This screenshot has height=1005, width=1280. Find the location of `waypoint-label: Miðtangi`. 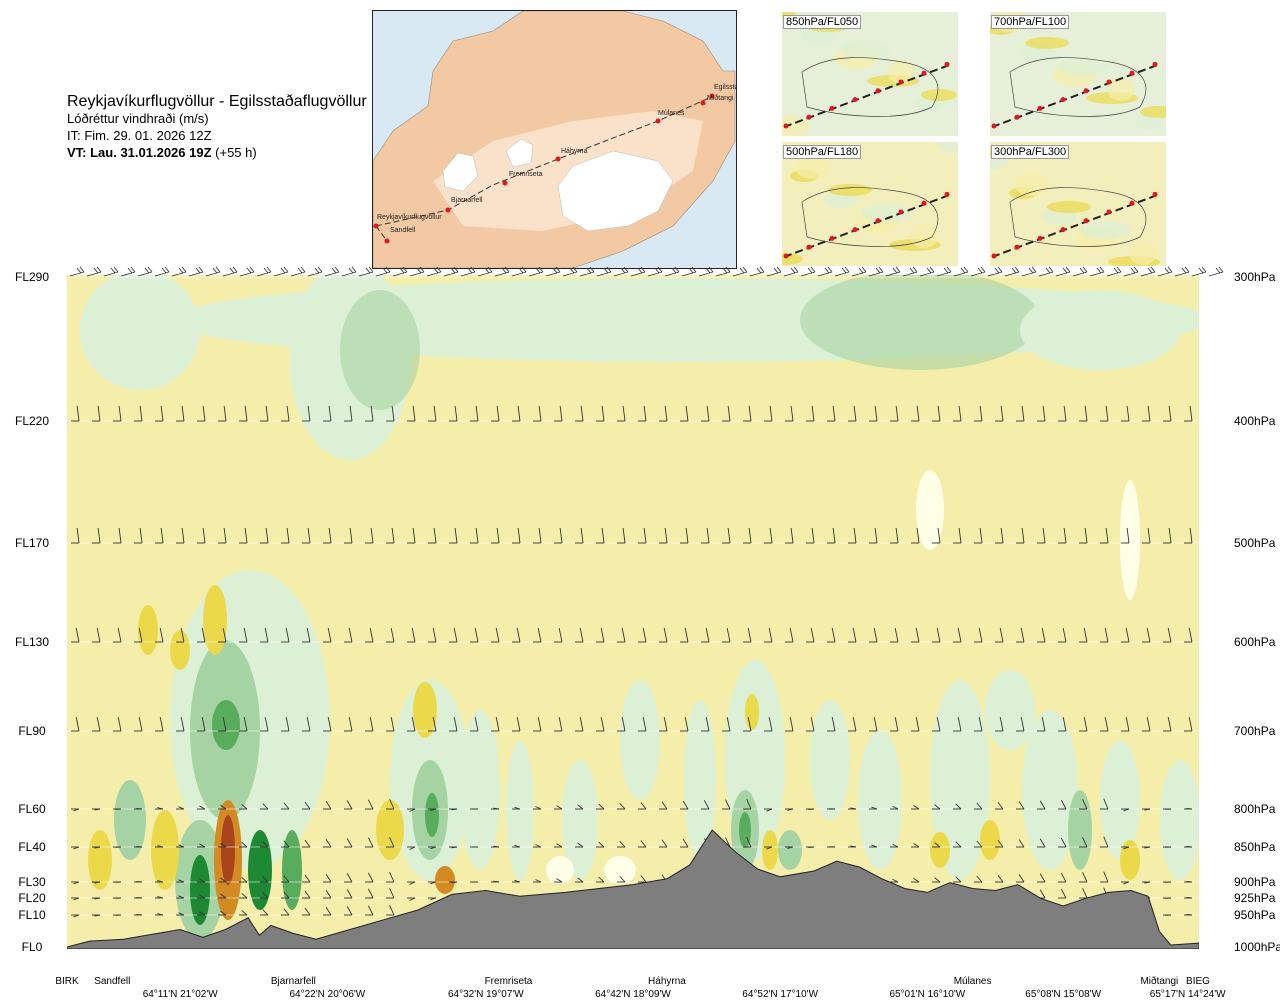

waypoint-label: Miðtangi is located at coordinates (1159, 981).